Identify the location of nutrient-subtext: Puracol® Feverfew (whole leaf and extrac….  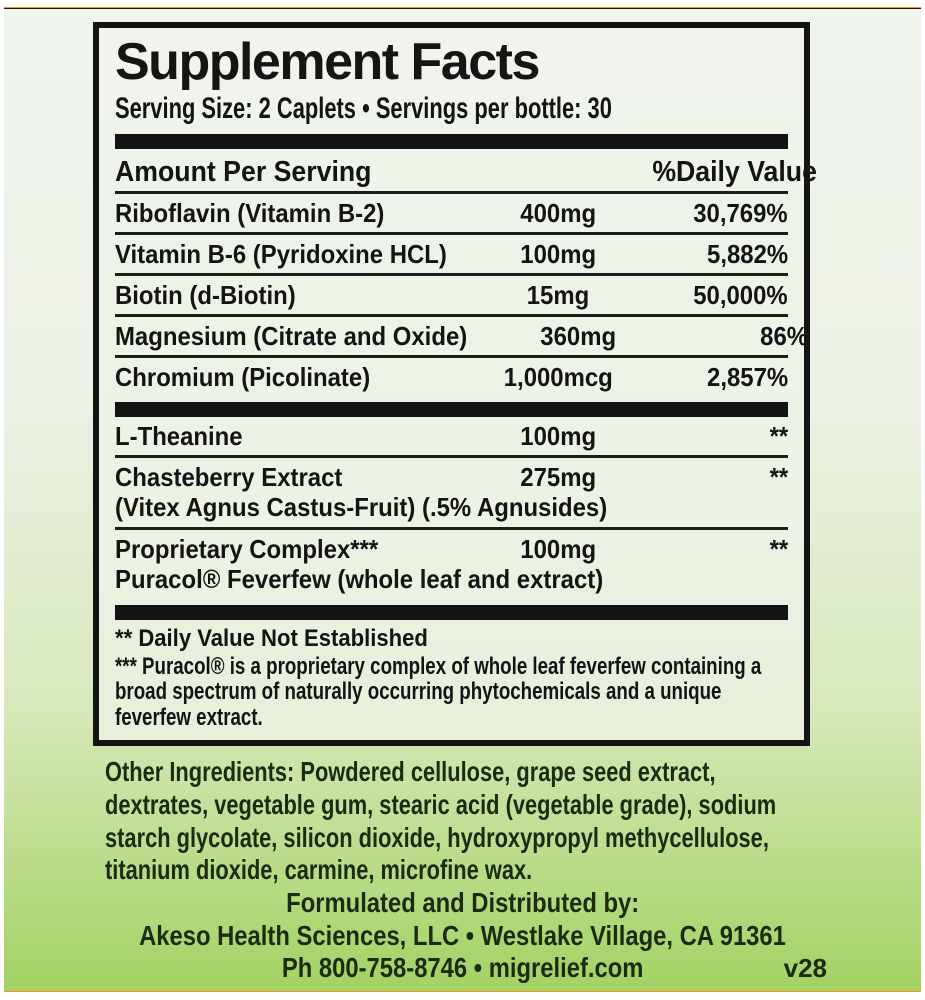
(359, 579).